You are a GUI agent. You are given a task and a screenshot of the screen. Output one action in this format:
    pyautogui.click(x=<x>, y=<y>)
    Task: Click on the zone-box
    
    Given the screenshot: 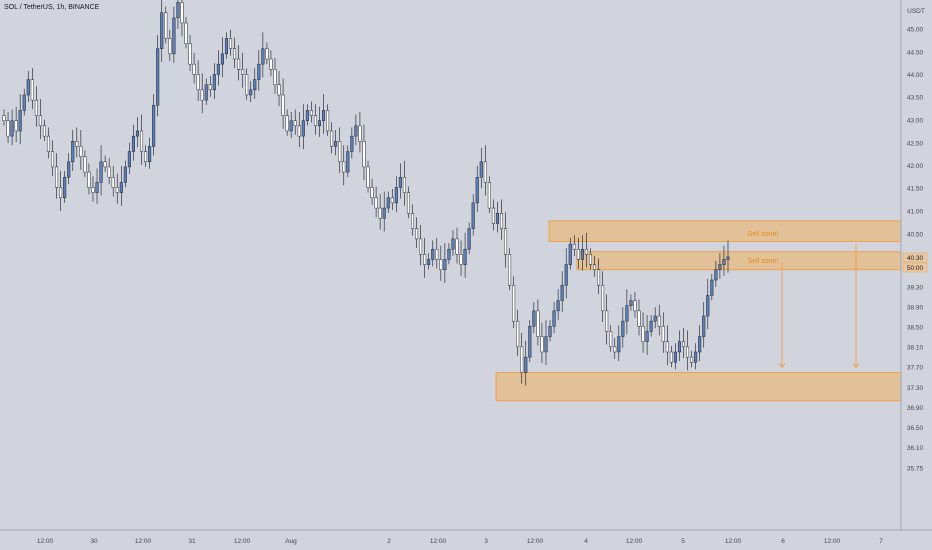 What is the action you would take?
    pyautogui.click(x=698, y=387)
    